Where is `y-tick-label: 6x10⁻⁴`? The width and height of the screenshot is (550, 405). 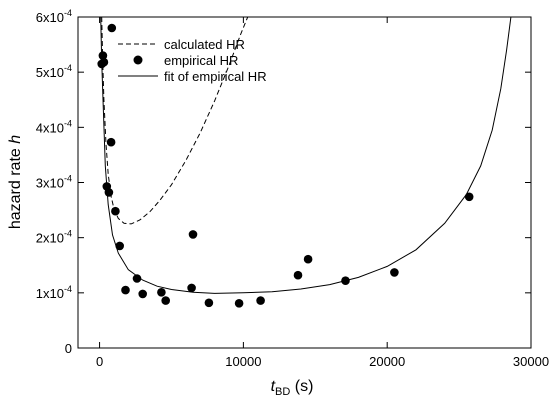
y-tick-label: 6x10⁻⁴ is located at coordinates (54, 16).